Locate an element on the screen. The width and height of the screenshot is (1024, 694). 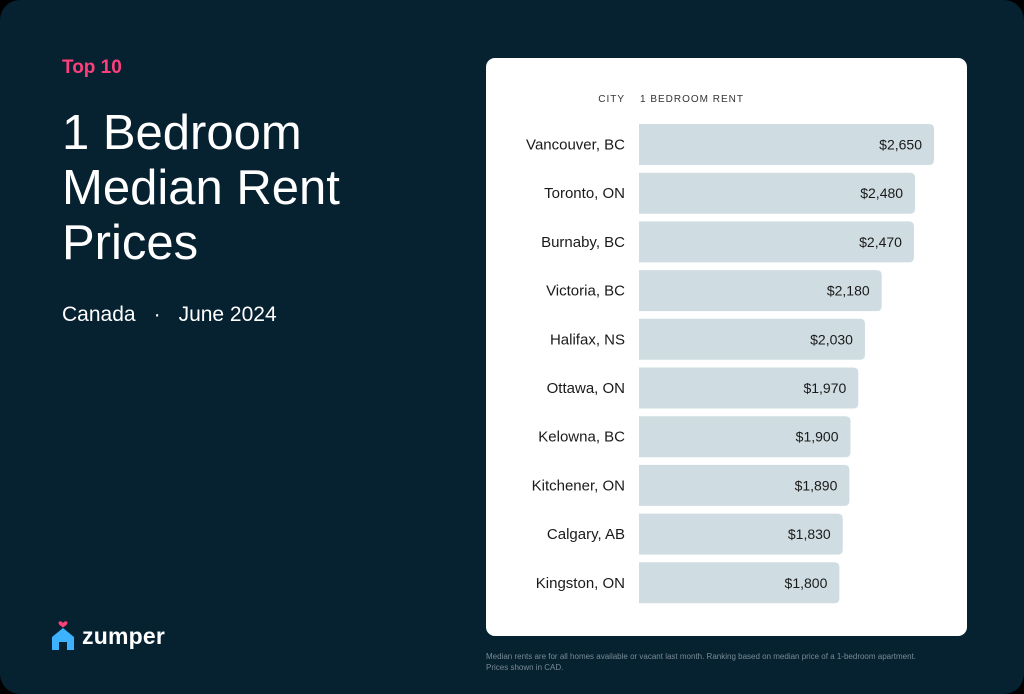
subtitle: Canada · June 2024 is located at coordinates (169, 315).